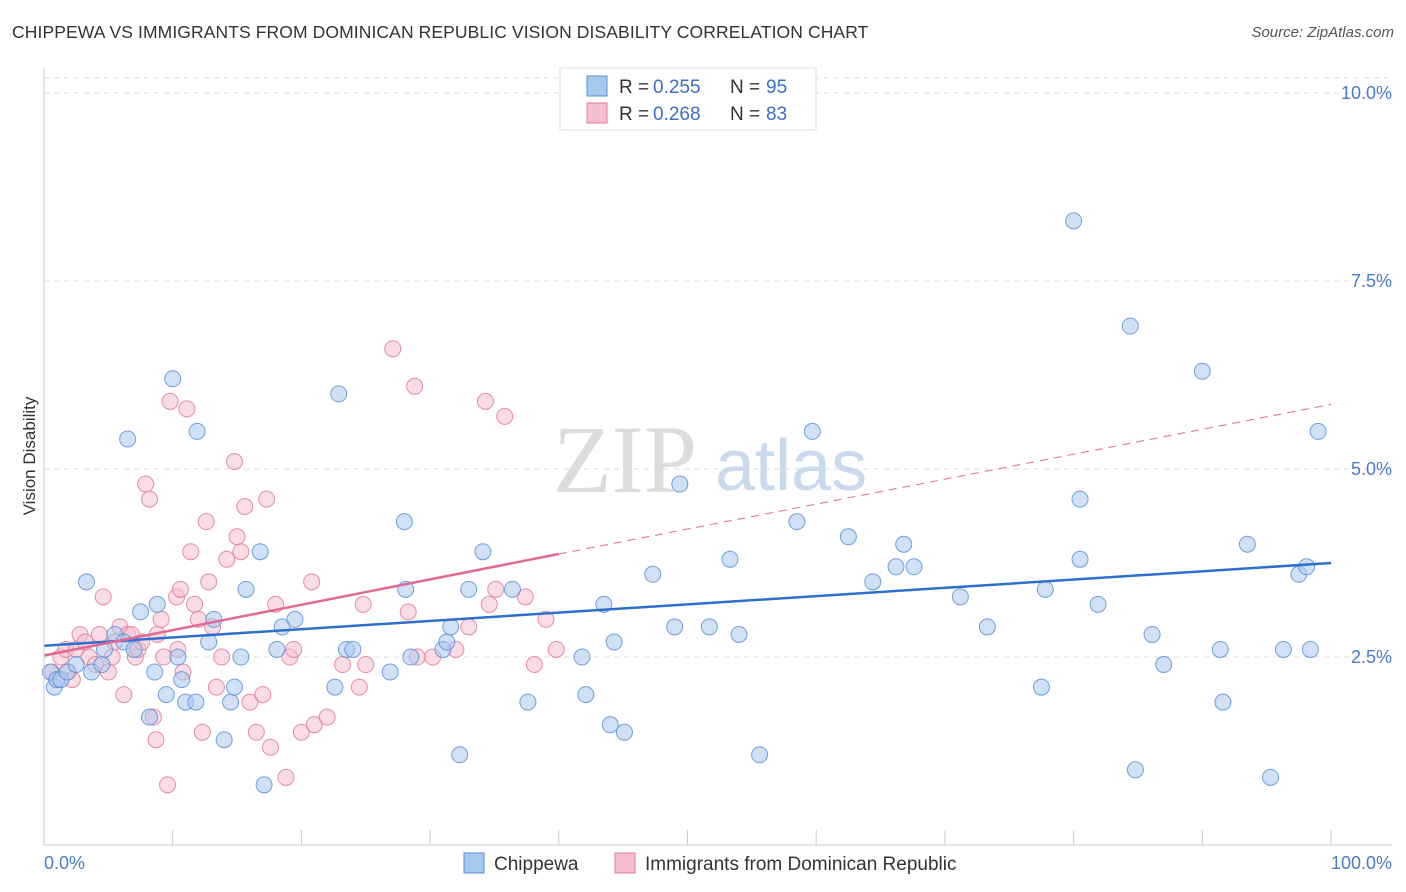  I want to click on legend-n-label-immigrants: N =, so click(745, 114).